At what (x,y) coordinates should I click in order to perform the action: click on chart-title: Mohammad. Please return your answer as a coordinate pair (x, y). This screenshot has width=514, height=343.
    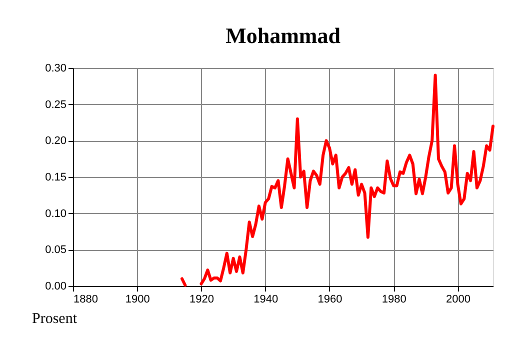
    Looking at the image, I should click on (283, 35).